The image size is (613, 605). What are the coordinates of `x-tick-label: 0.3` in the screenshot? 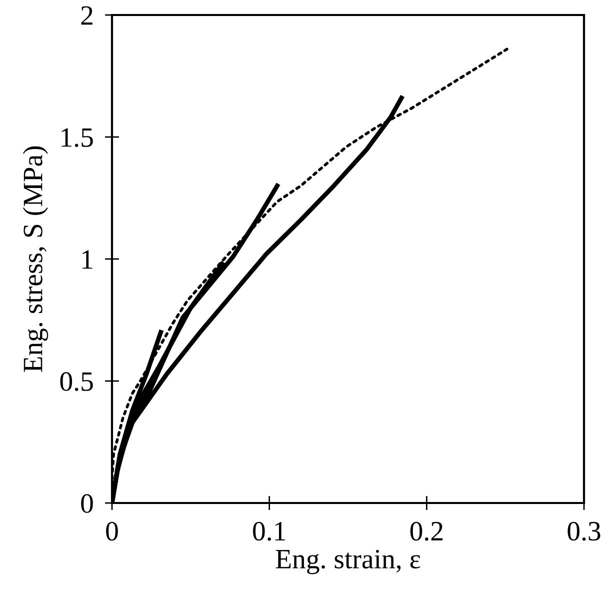 It's located at (584, 531).